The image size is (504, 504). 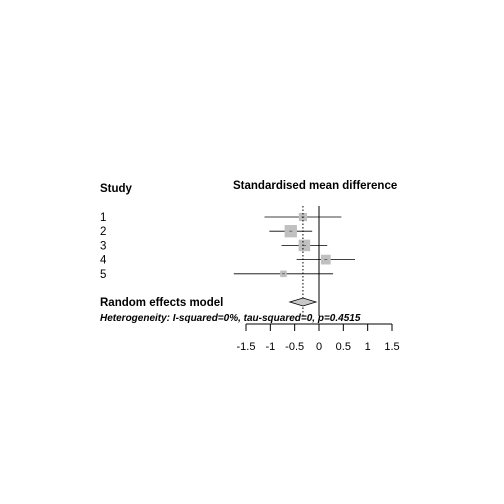 I want to click on x-tick-label: 1.5, so click(x=391, y=347).